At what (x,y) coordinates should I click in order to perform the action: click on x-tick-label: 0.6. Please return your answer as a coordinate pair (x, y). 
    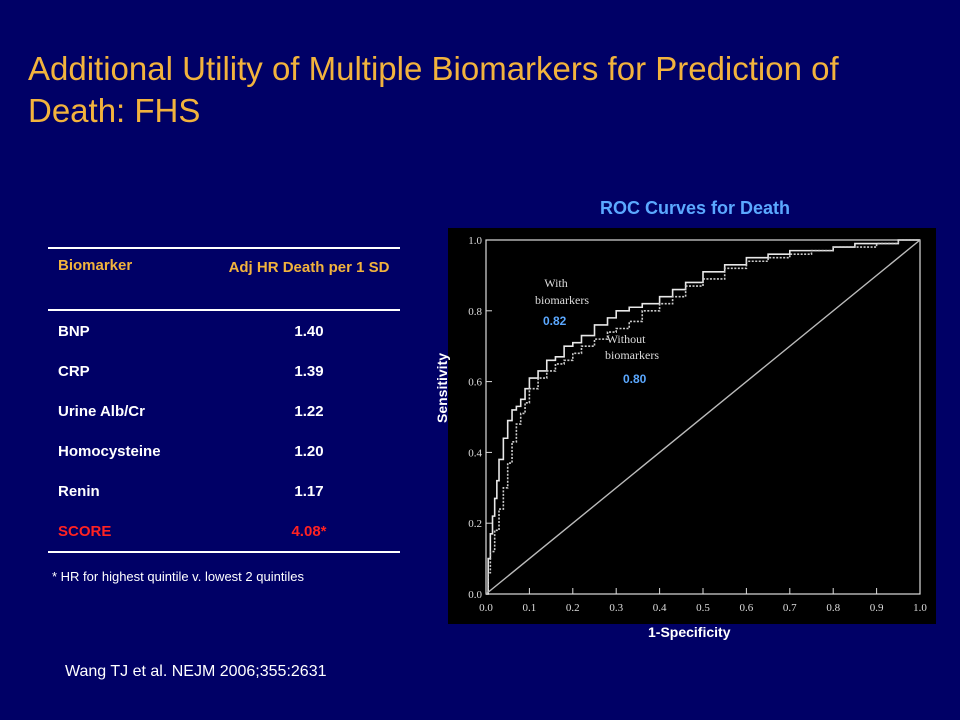
    Looking at the image, I should click on (747, 608).